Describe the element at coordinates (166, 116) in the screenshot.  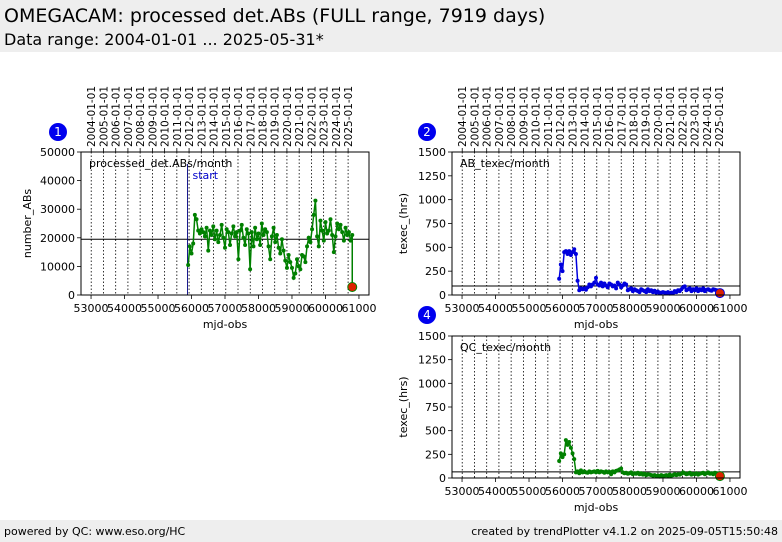
I see `top-axis-date-label: 2010-01-01` at that location.